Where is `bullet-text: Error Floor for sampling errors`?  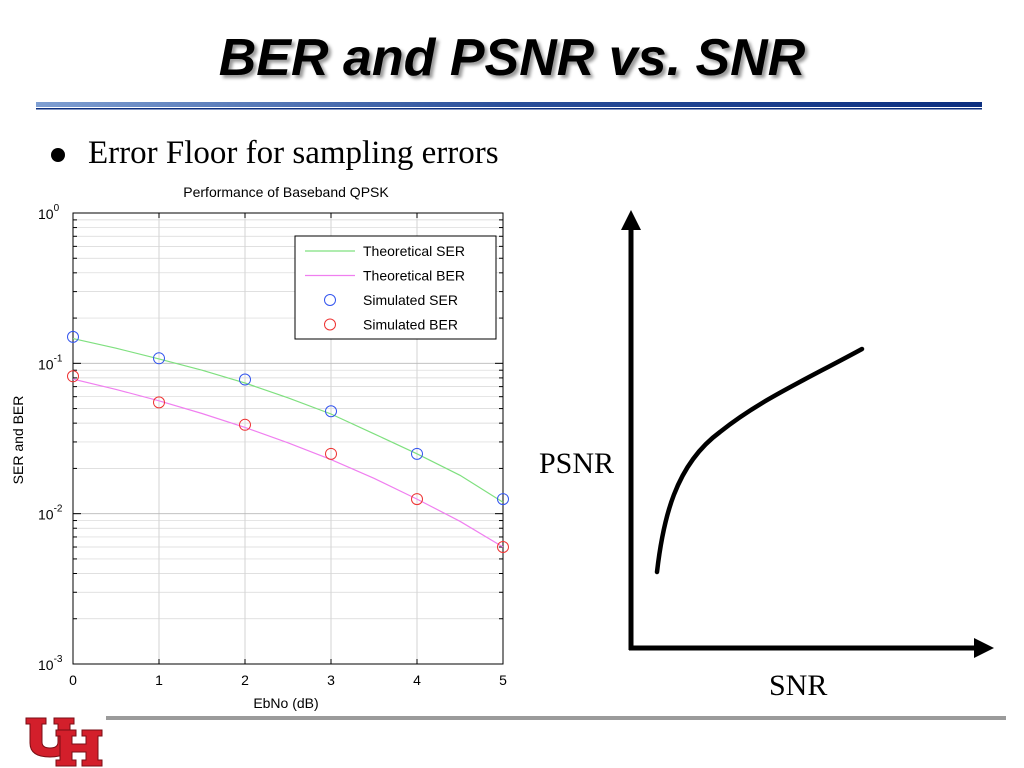 bullet-text: Error Floor for sampling errors is located at coordinates (293, 153).